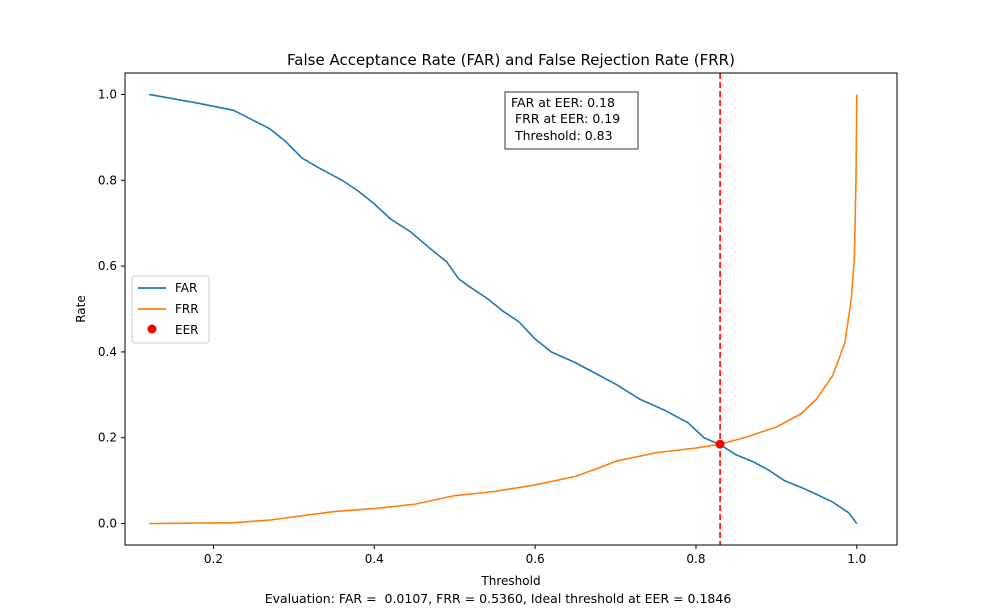  I want to click on y-axis-label: Rate, so click(81, 309).